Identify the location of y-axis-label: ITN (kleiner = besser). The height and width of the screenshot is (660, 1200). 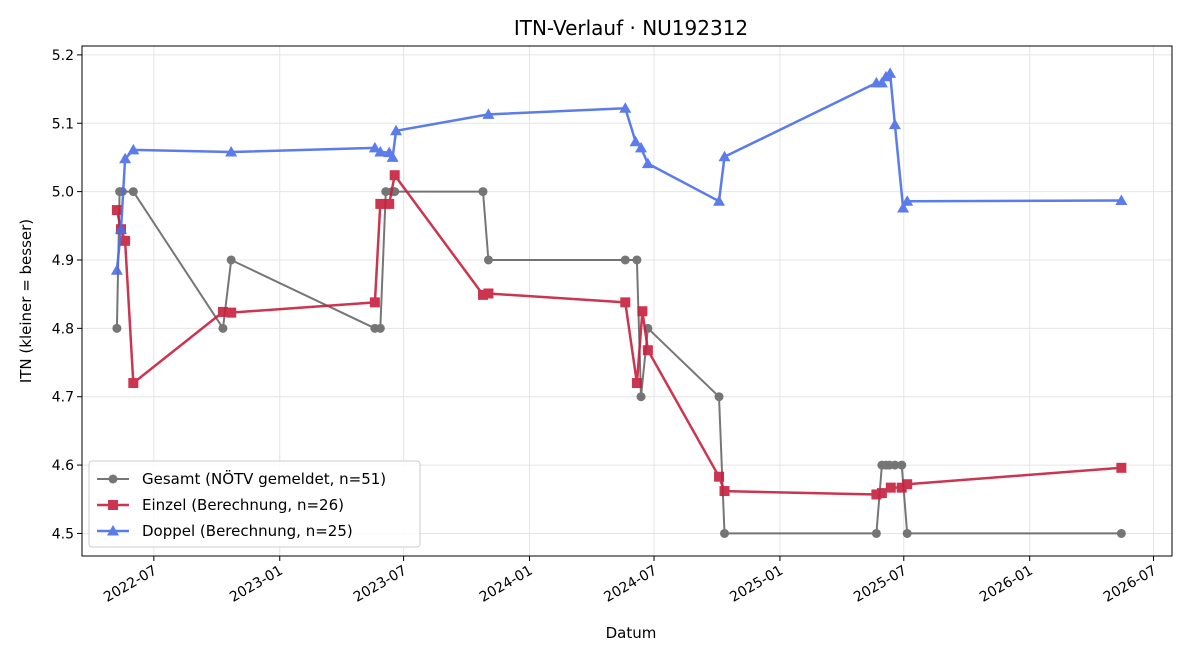
(26, 301).